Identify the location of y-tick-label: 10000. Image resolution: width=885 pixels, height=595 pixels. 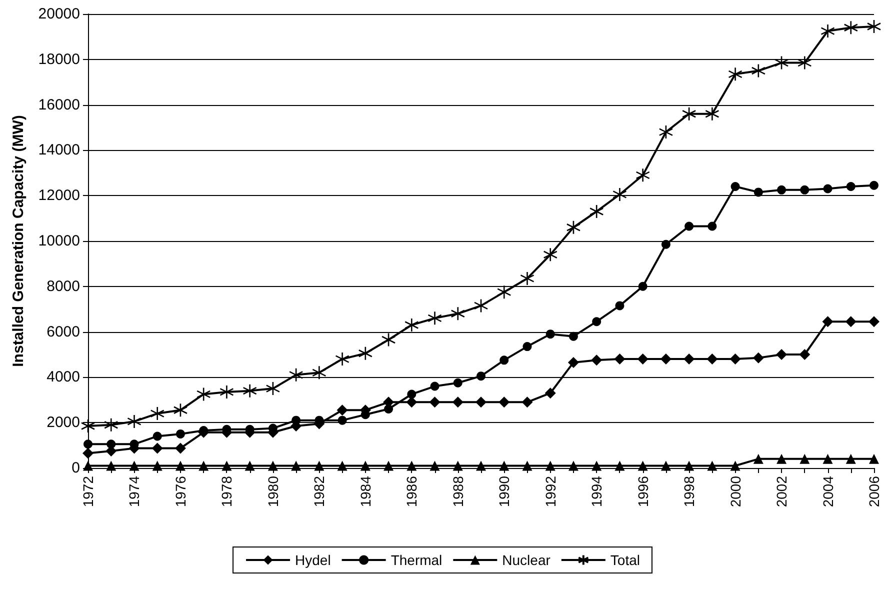
(59, 241).